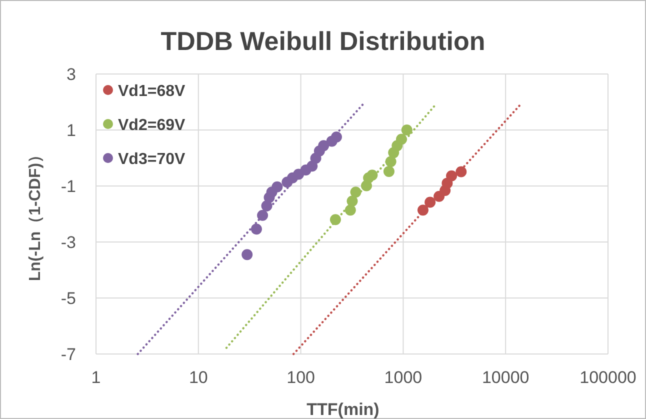  I want to click on y-tick-label: -3, so click(68, 242).